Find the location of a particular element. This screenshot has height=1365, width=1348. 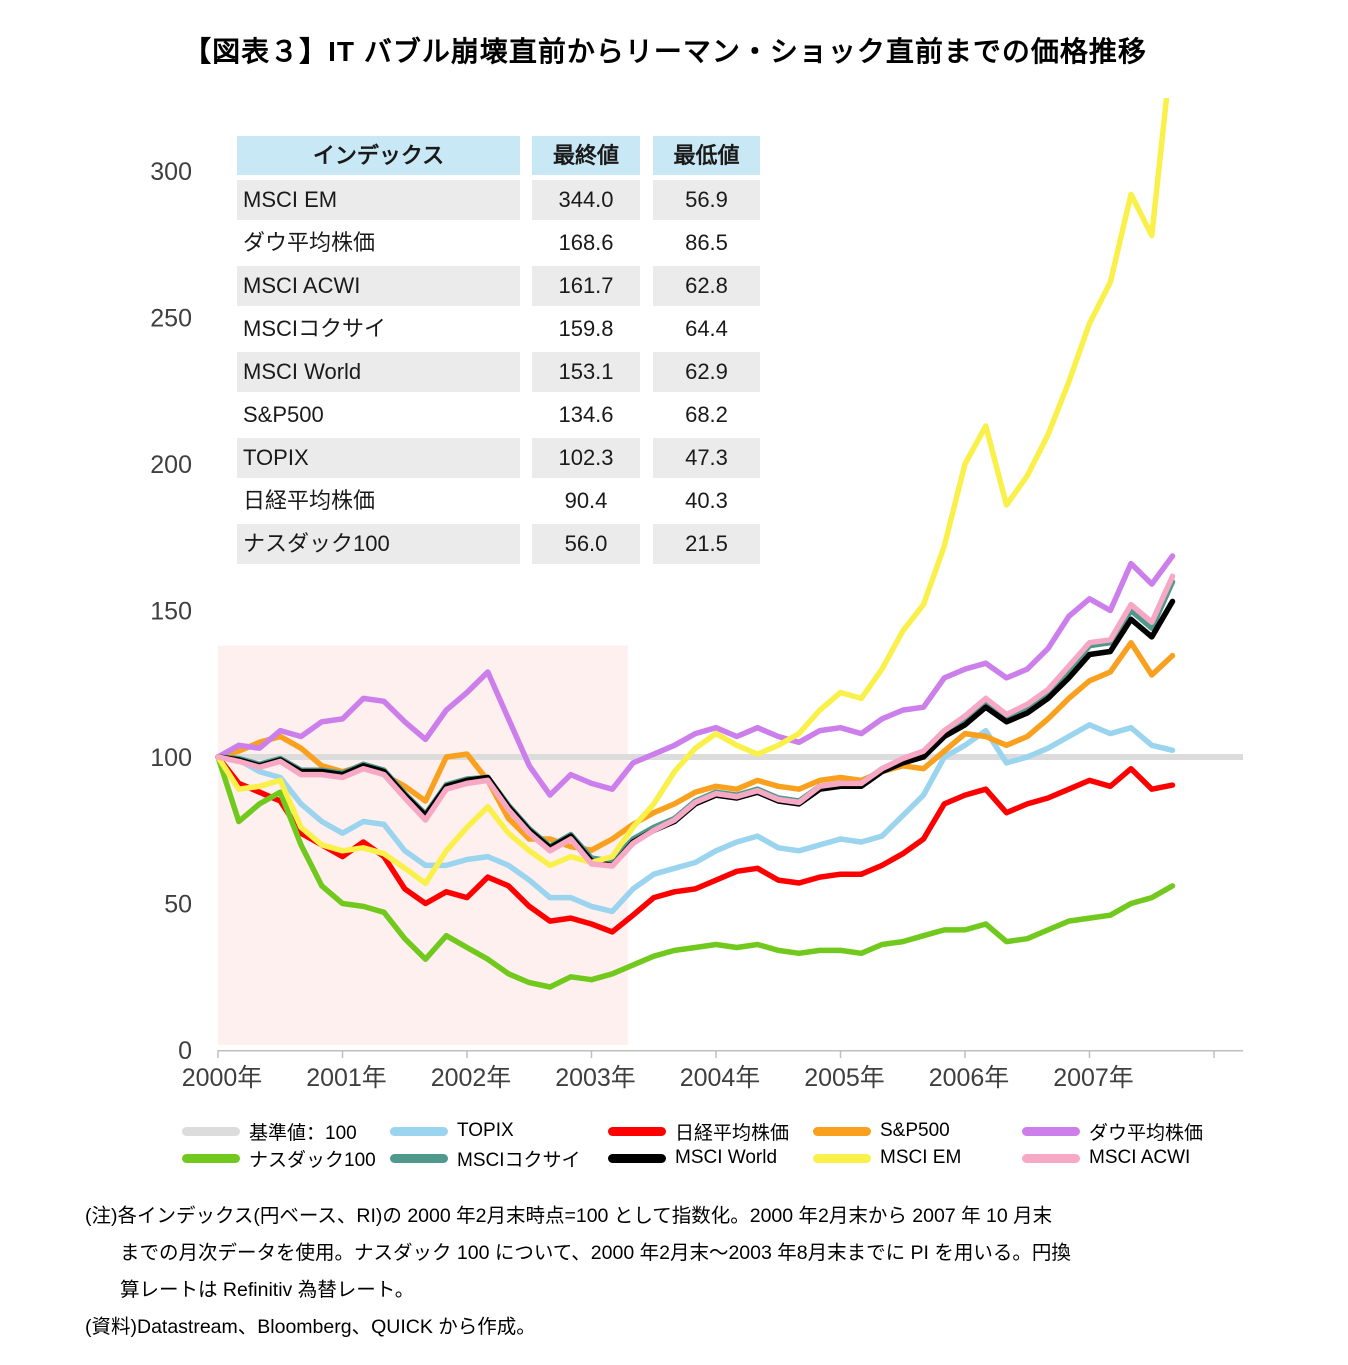

table-cell-final: 168.6 is located at coordinates (586, 243).